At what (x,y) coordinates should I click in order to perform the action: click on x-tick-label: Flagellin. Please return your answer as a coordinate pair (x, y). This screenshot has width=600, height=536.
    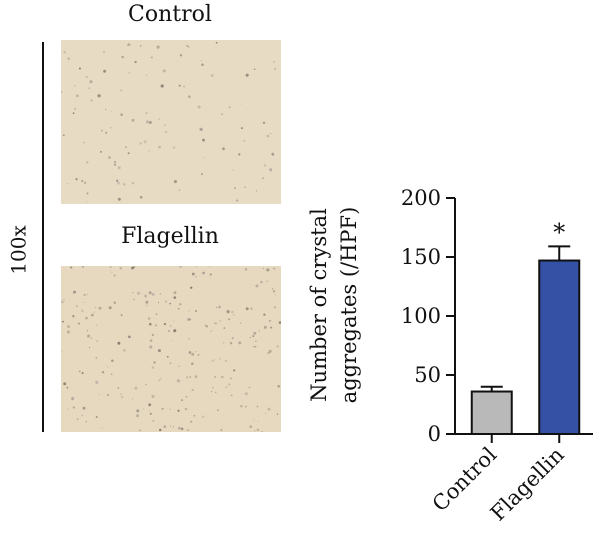
    Looking at the image, I should click on (527, 484).